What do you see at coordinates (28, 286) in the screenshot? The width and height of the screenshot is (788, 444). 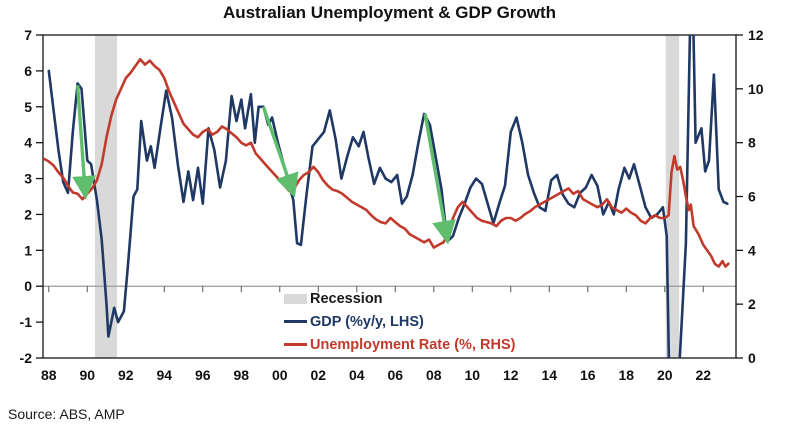 I see `y-left-tick-label: 0` at bounding box center [28, 286].